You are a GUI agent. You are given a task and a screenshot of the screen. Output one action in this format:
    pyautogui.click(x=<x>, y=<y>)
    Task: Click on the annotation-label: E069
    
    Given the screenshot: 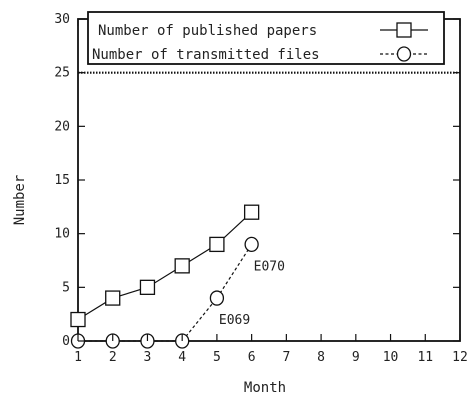 What is the action you would take?
    pyautogui.click(x=234, y=320)
    